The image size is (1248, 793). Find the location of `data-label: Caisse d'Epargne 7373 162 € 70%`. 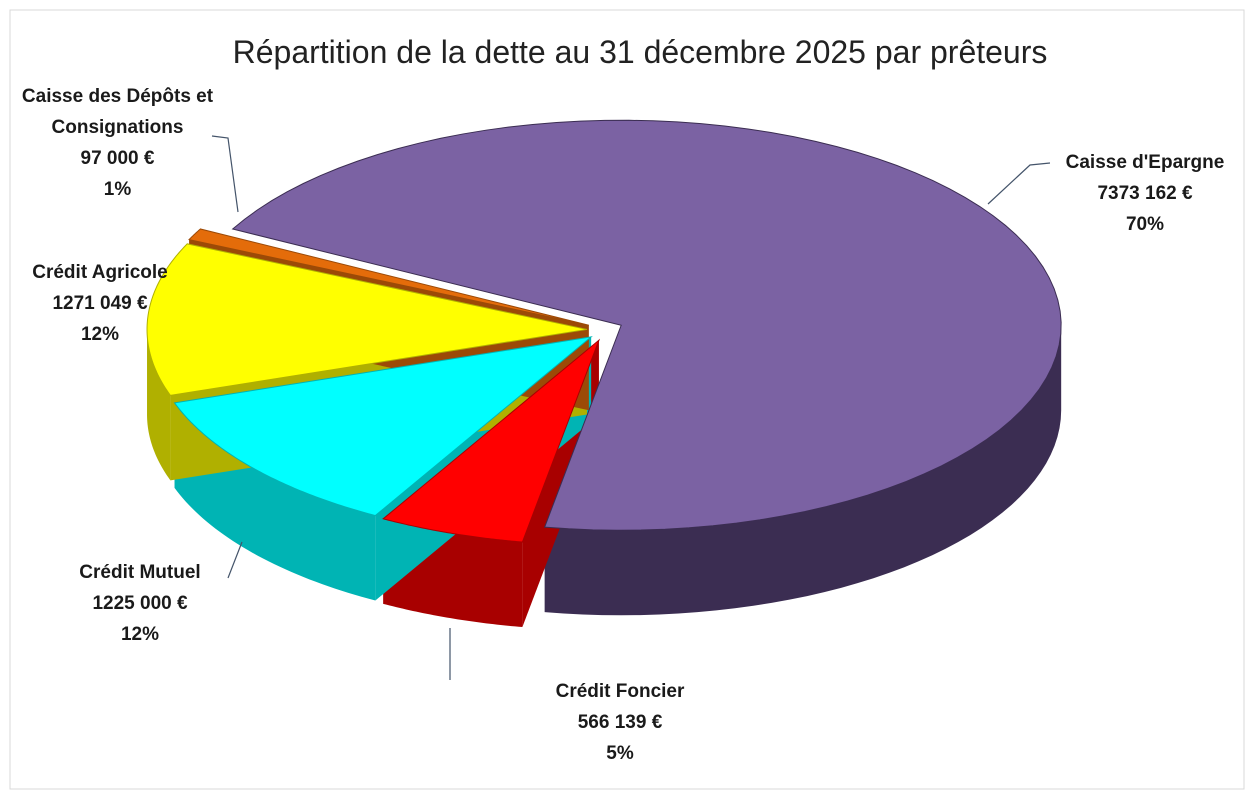

data-label: Caisse d'Epargne 7373 162 € 70% is located at coordinates (1144, 193).